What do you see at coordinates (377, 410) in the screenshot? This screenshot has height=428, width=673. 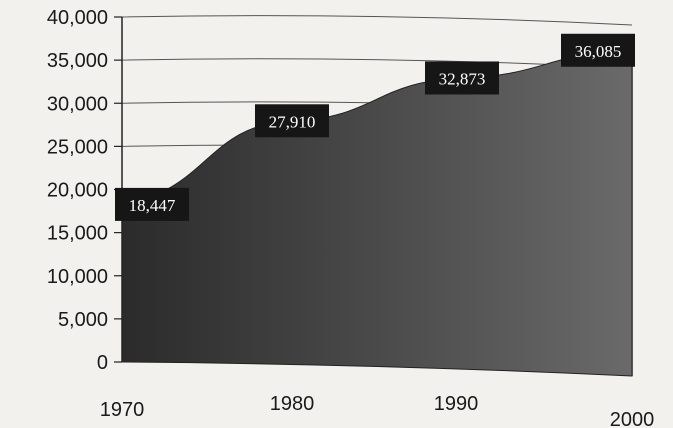 I see `x-axis-ticks: 1970 1980 1990 2000` at bounding box center [377, 410].